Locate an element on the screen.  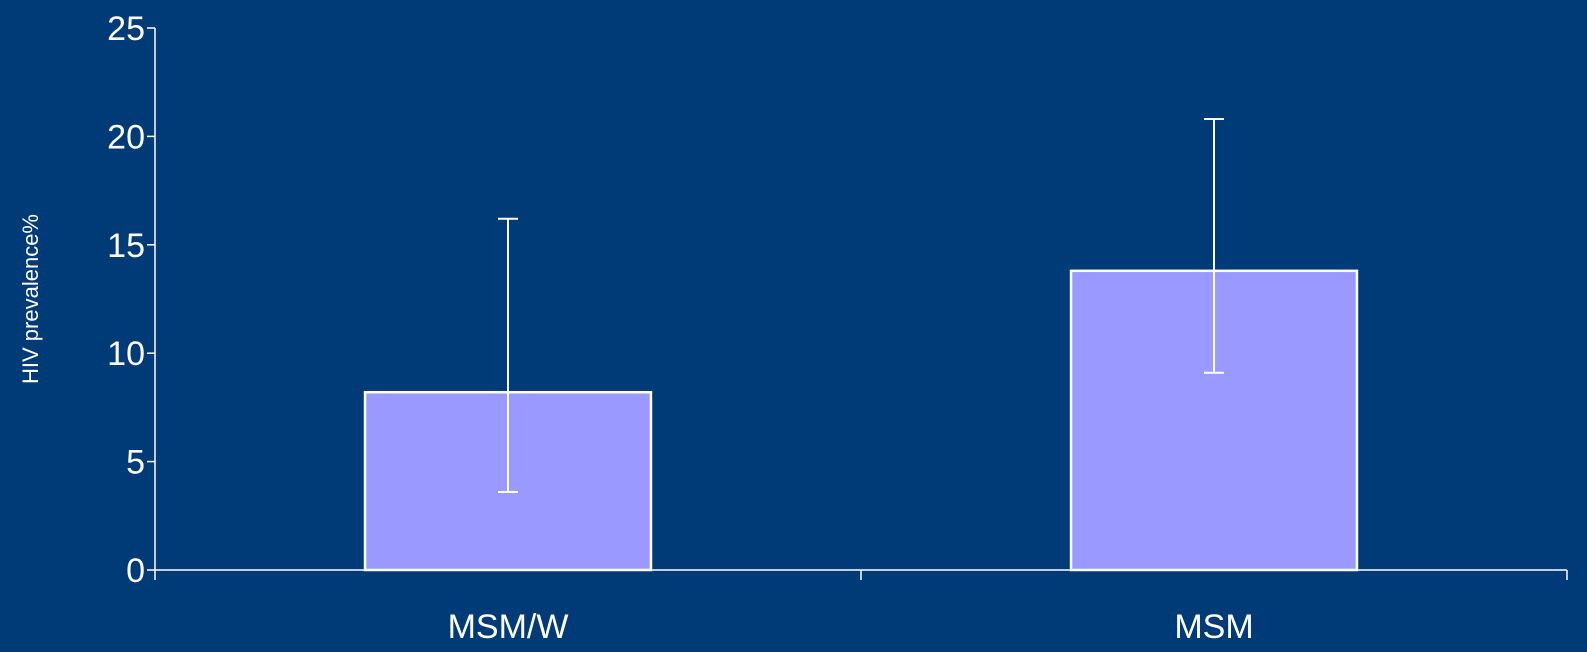
y-tick-label: 15 is located at coordinates (126, 246).